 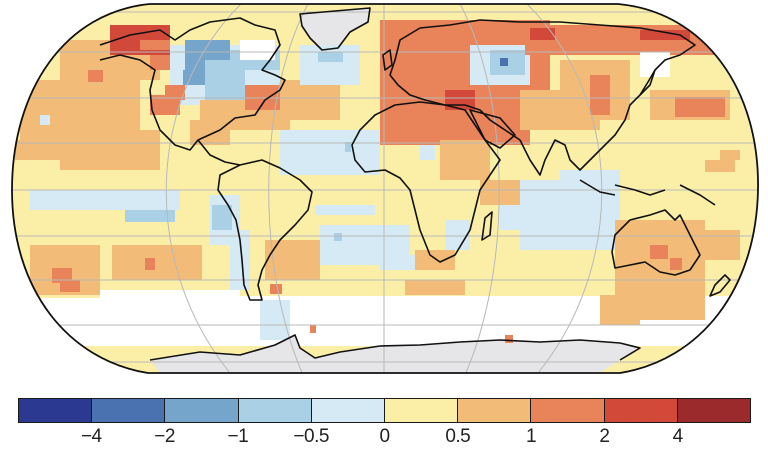 What do you see at coordinates (164, 436) in the screenshot?
I see `colorbar-tick-label: −2` at bounding box center [164, 436].